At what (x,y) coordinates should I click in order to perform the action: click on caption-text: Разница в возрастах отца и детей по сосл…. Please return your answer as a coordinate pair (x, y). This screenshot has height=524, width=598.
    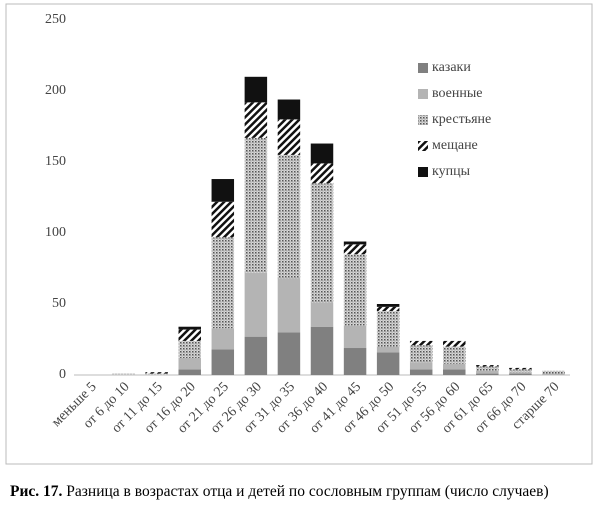
    Looking at the image, I should click on (307, 491).